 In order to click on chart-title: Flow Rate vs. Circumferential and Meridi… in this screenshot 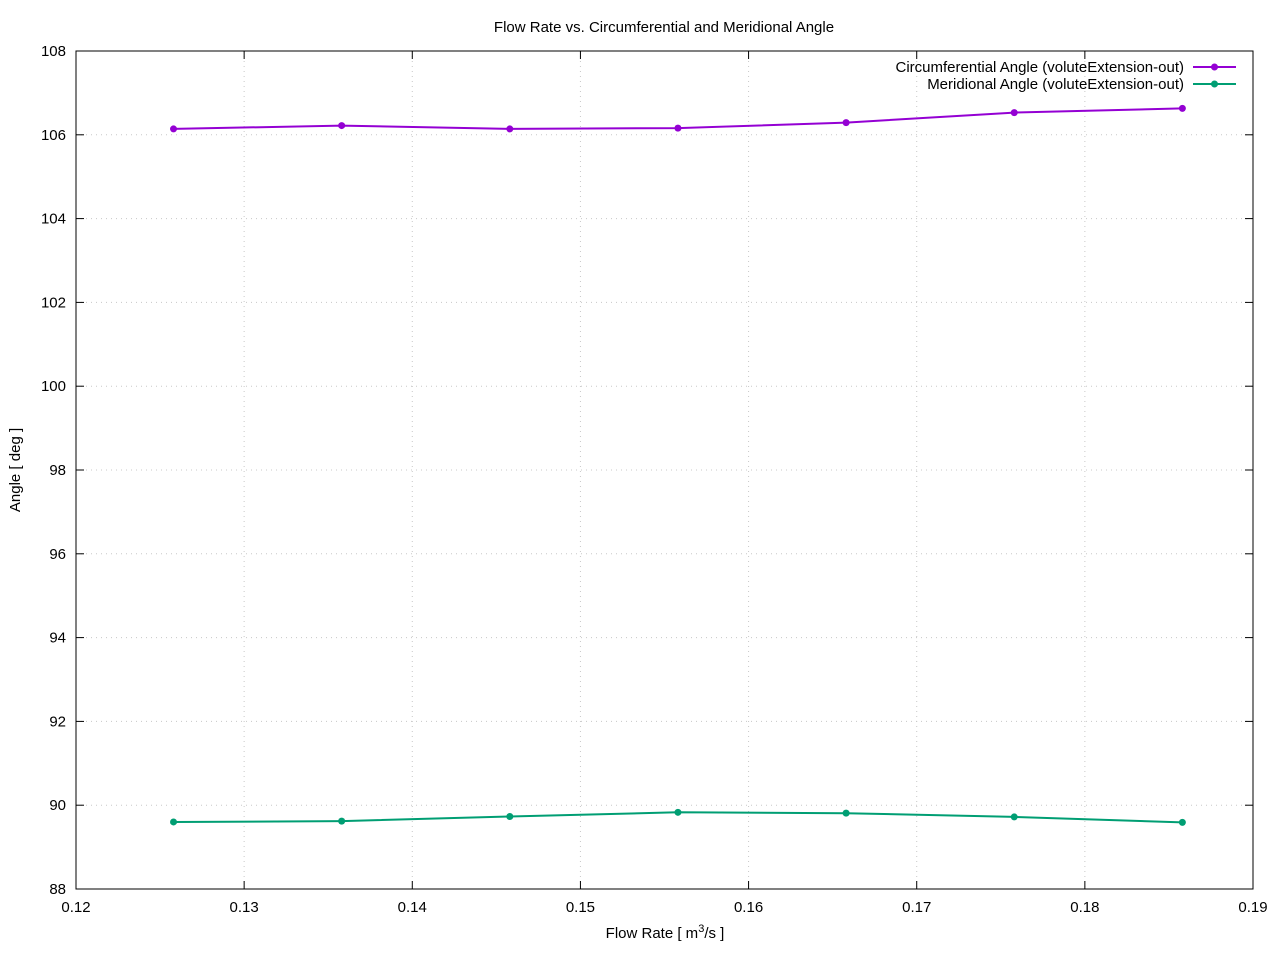, I will do `click(664, 27)`.